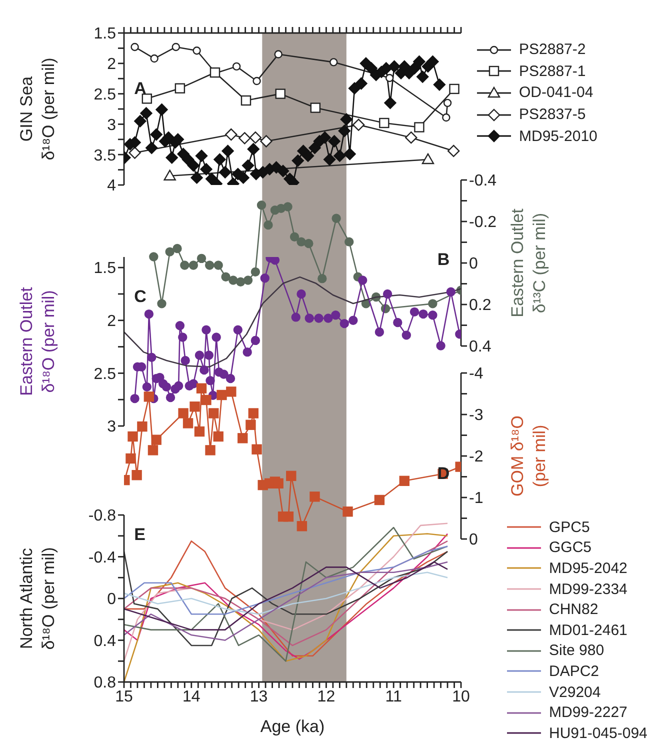 This screenshot has width=647, height=752. I want to click on legend-label: GPC5, so click(569, 527).